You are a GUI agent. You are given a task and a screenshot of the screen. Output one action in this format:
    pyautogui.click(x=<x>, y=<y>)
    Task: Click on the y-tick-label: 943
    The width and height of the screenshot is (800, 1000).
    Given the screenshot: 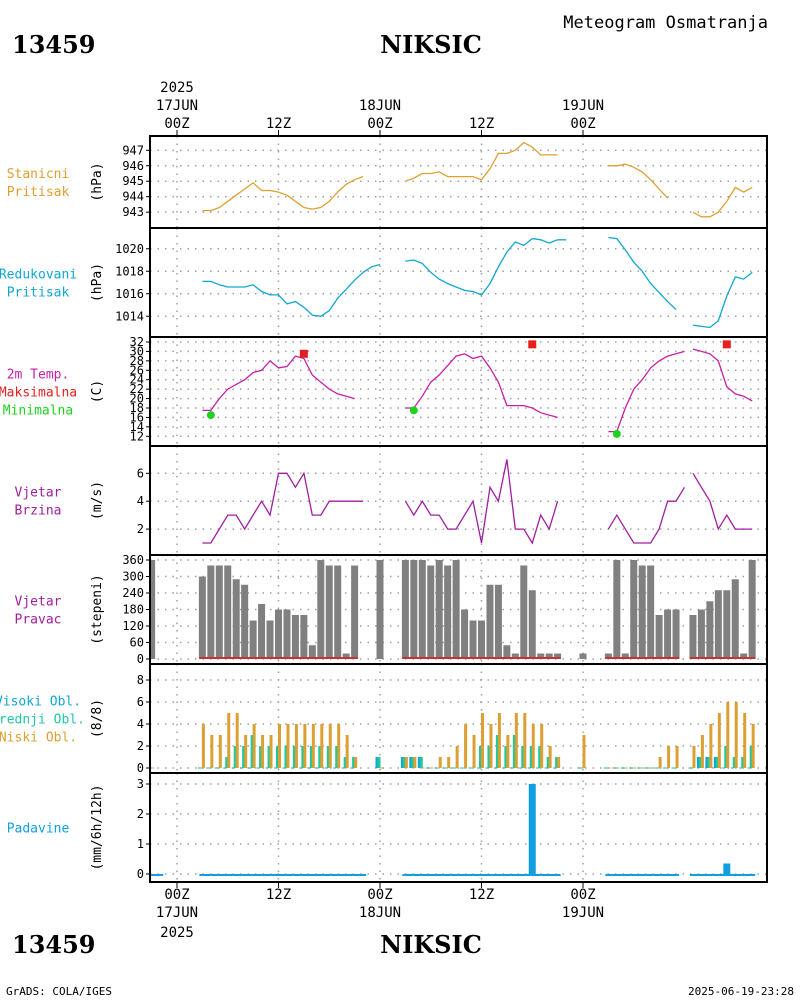 What is the action you would take?
    pyautogui.click(x=133, y=212)
    